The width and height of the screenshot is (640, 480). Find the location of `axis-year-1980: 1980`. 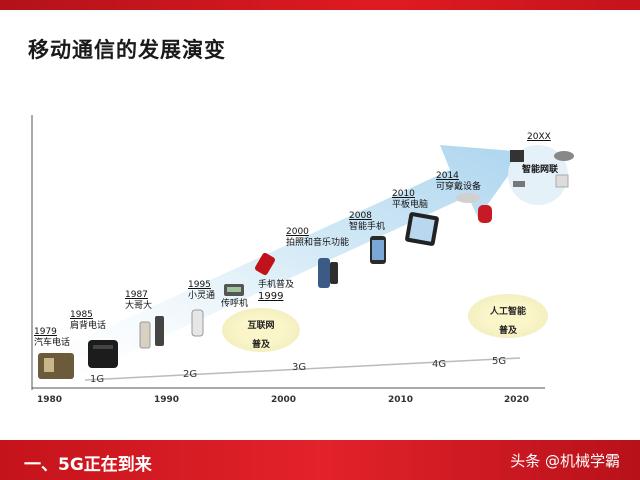

axis-year-1980: 1980 is located at coordinates (50, 400).